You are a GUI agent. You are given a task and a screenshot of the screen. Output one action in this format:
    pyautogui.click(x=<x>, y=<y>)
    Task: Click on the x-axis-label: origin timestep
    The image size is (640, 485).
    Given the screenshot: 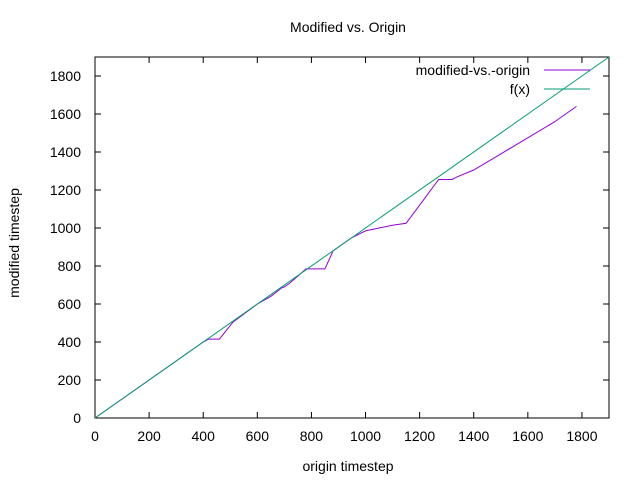 What is the action you would take?
    pyautogui.click(x=347, y=466)
    